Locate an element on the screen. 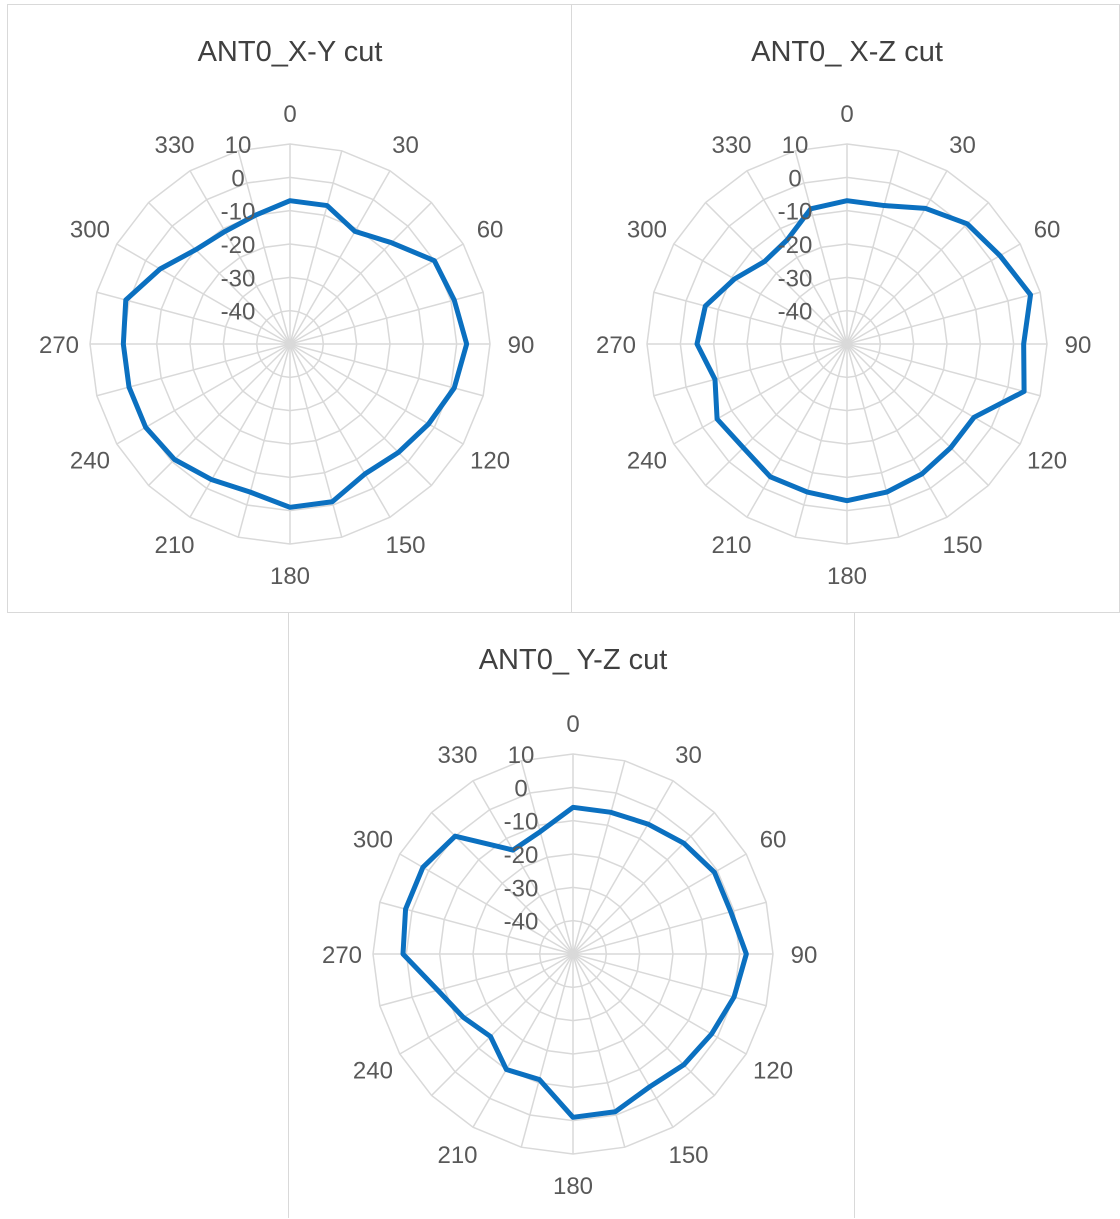 The image size is (1120, 1219). angle-label: 210 is located at coordinates (457, 1155).